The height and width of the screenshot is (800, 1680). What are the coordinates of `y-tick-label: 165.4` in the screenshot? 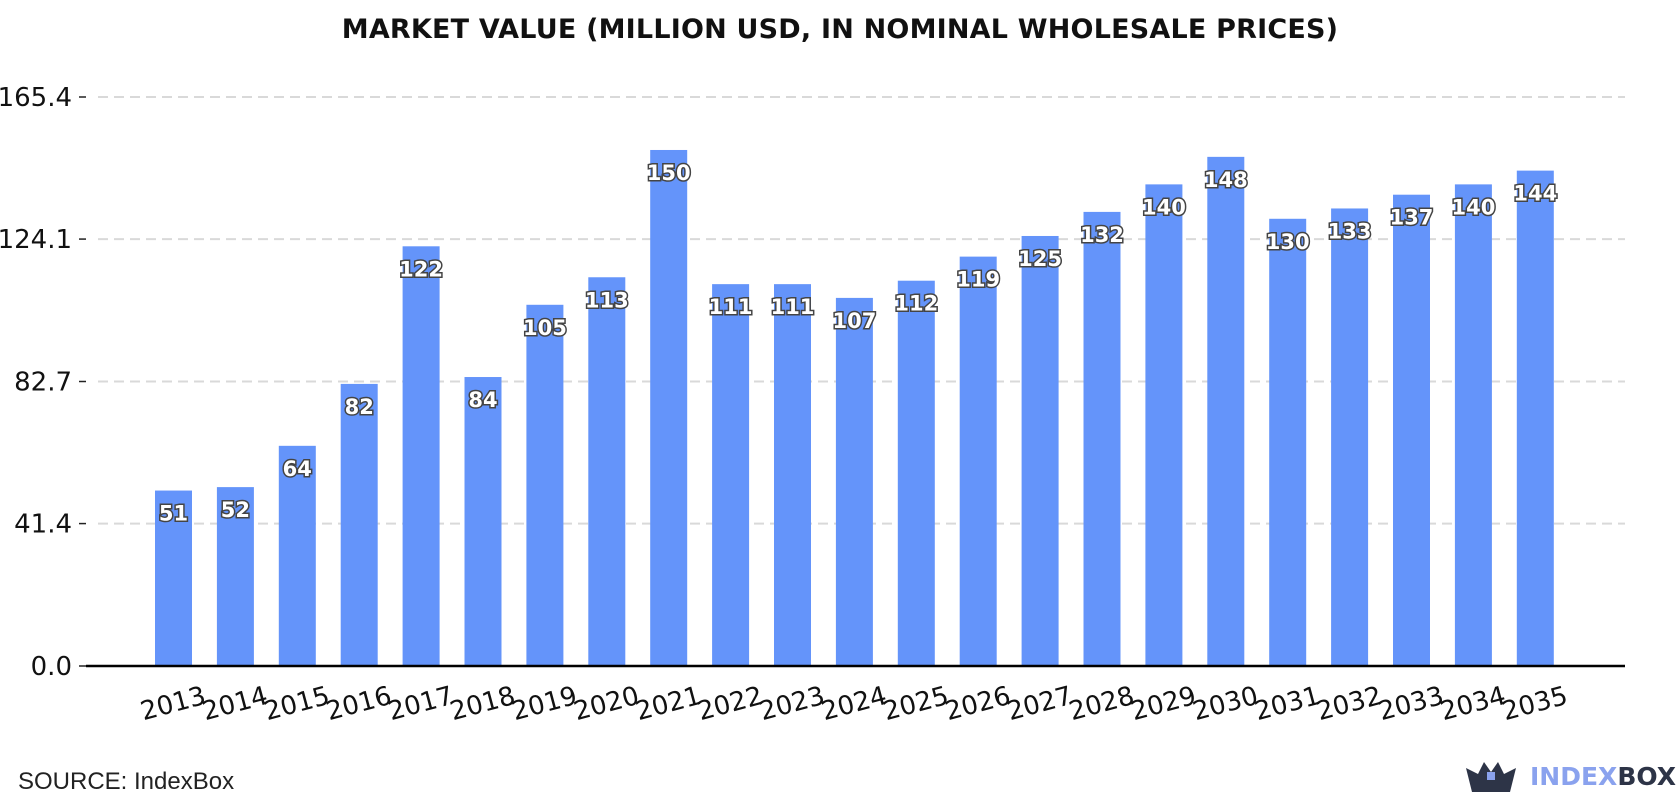 It's located at (36, 98).